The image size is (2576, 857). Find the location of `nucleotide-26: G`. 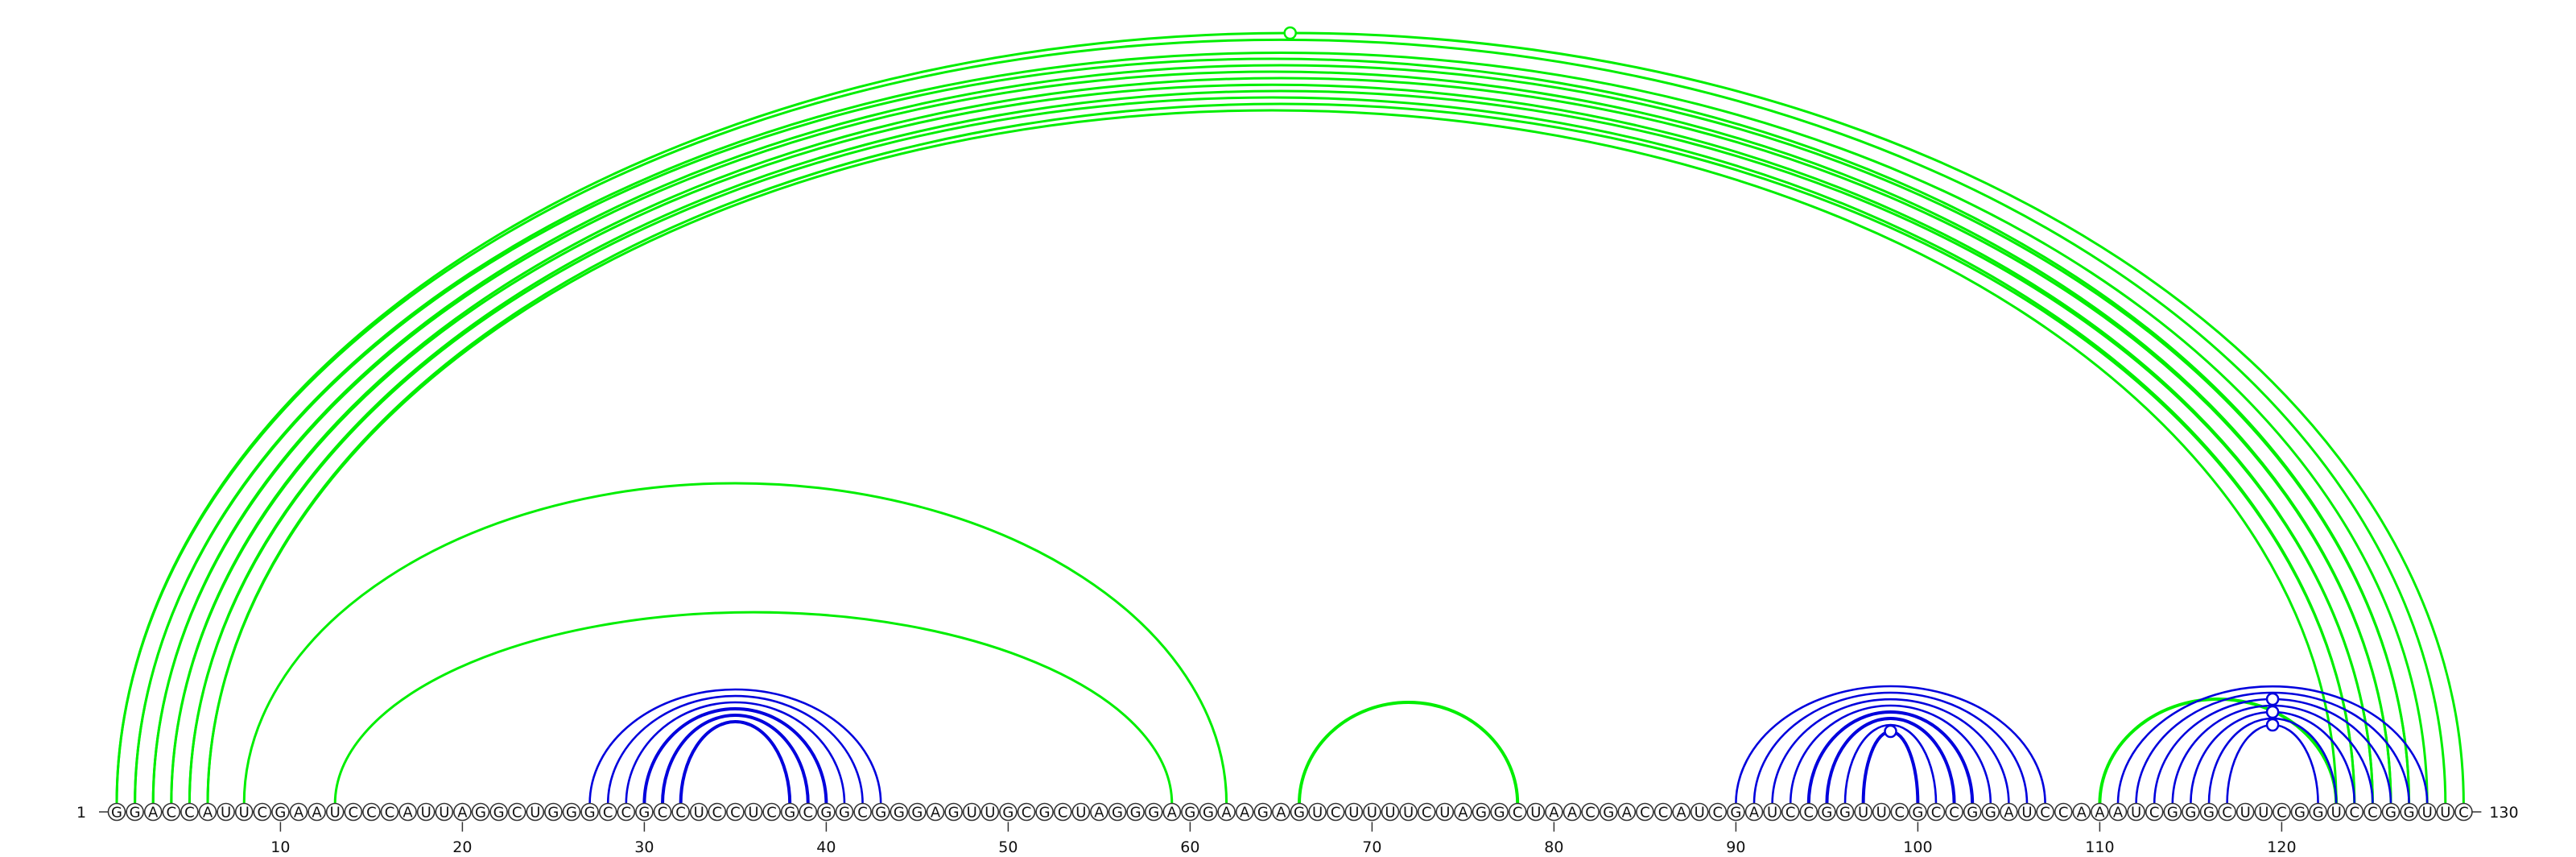

nucleotide-26: G is located at coordinates (571, 812).